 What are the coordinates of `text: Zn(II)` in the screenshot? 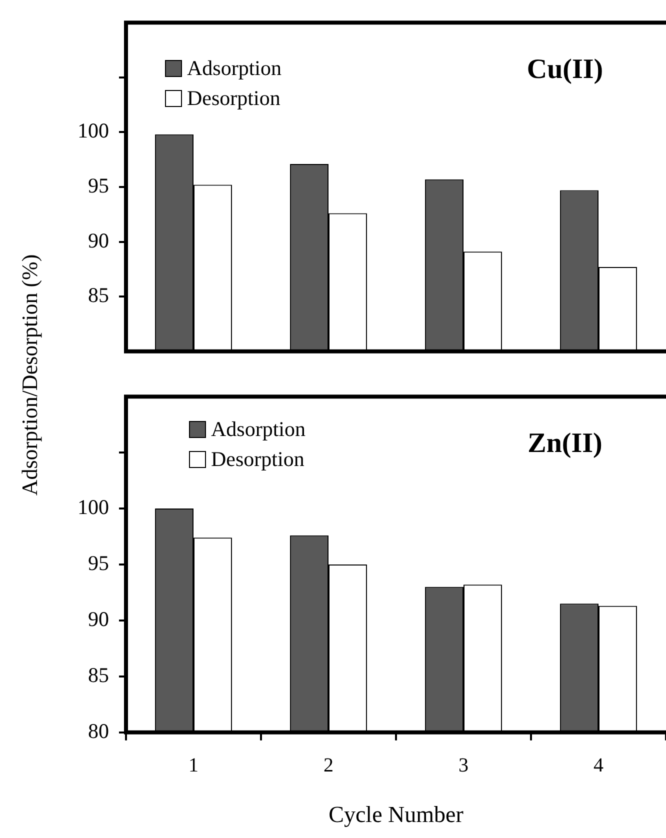 It's located at (565, 443).